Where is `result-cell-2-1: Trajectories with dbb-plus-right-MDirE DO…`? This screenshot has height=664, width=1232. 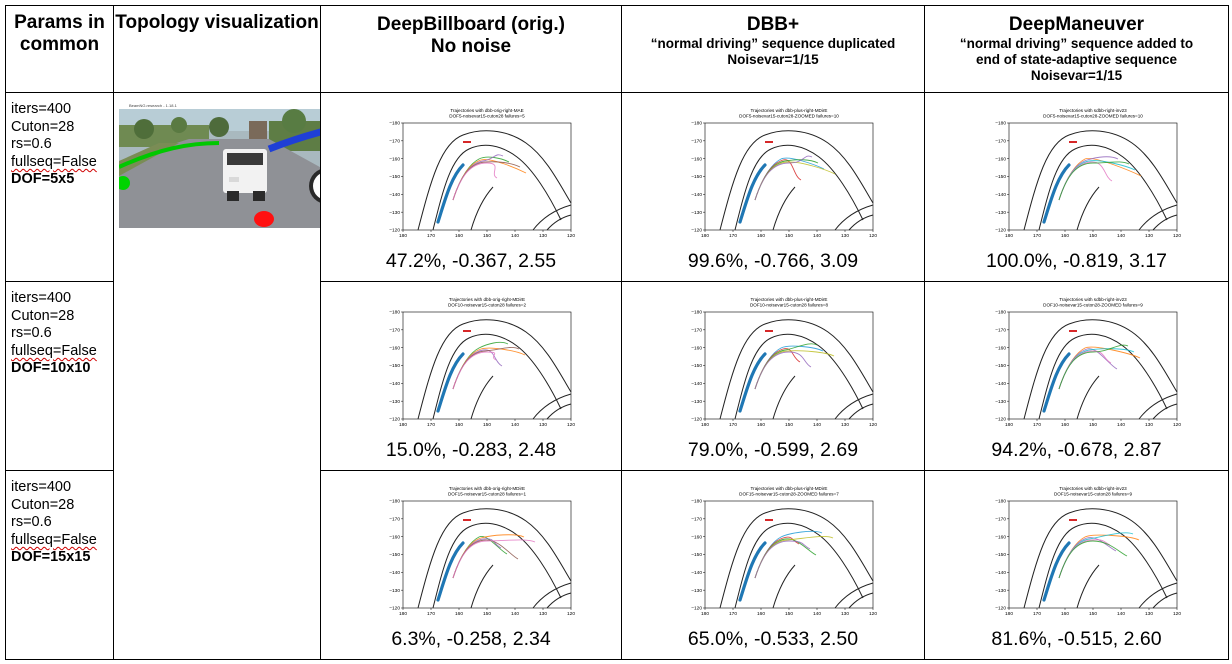
result-cell-2-1: Trajectories with dbb-plus-right-MDirE DO… is located at coordinates (773, 565).